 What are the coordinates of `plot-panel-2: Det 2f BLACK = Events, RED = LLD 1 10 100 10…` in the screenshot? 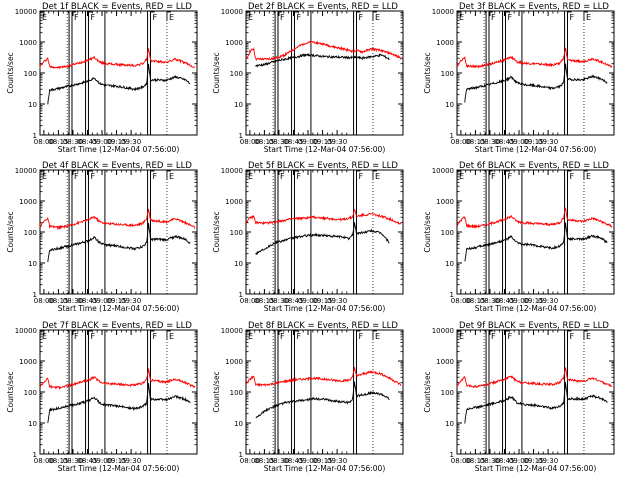 It's located at (308, 78).